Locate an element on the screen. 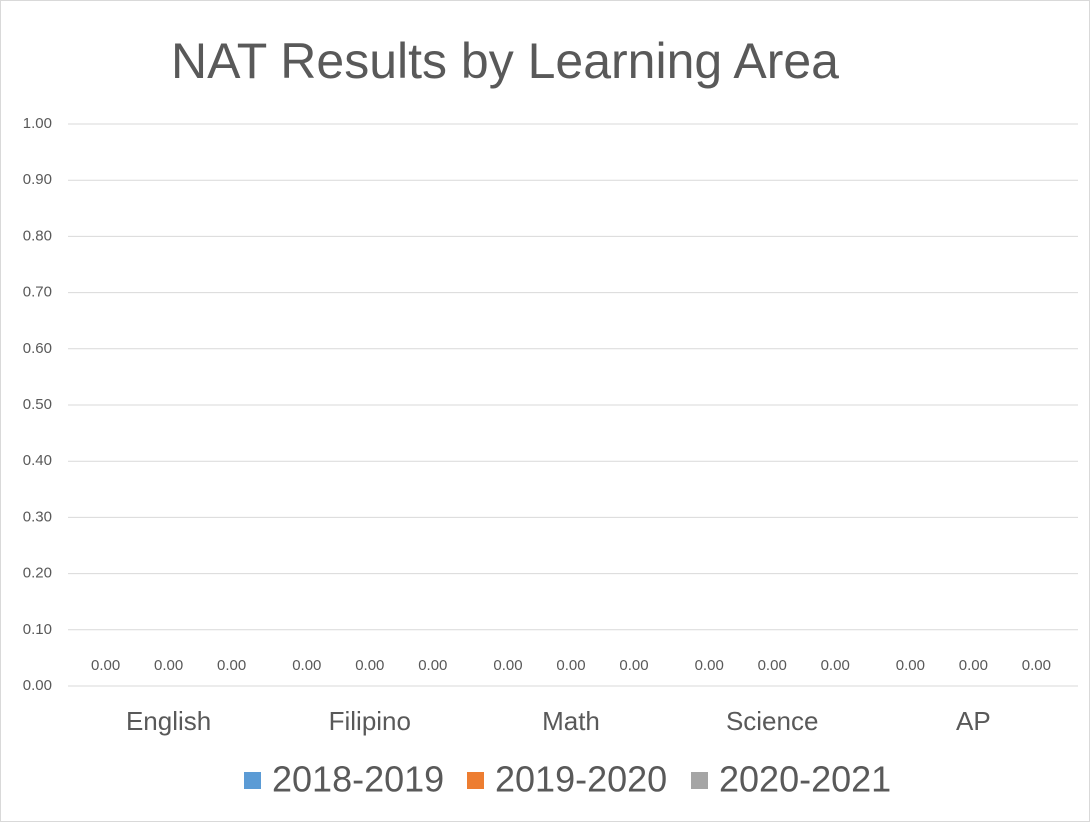  x-tick-label: Science is located at coordinates (772, 721).